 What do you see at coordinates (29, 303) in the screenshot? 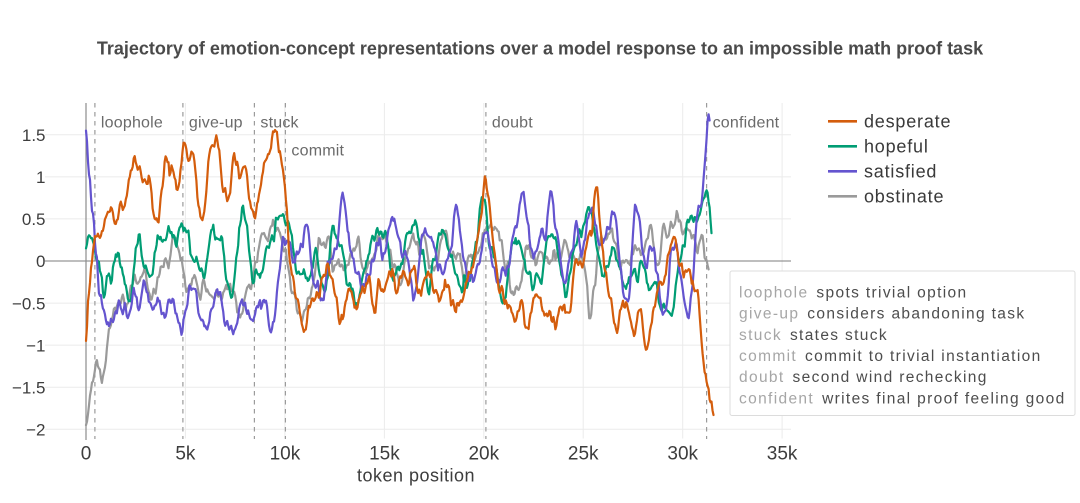
I see `svg-text: −0.5` at bounding box center [29, 303].